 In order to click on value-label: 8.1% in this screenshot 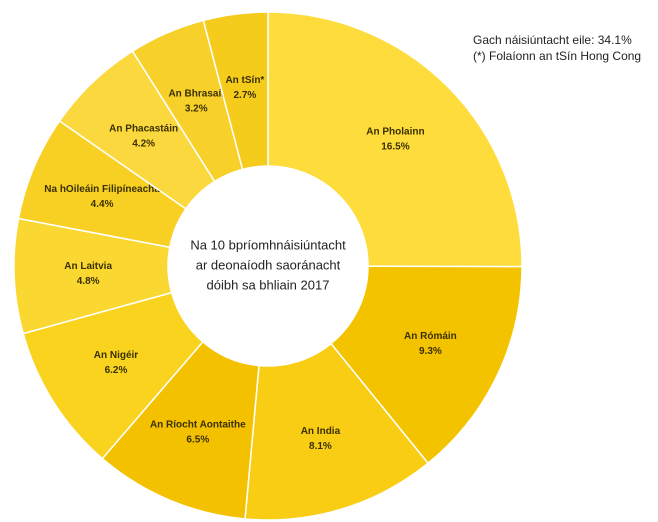, I will do `click(320, 446)`.